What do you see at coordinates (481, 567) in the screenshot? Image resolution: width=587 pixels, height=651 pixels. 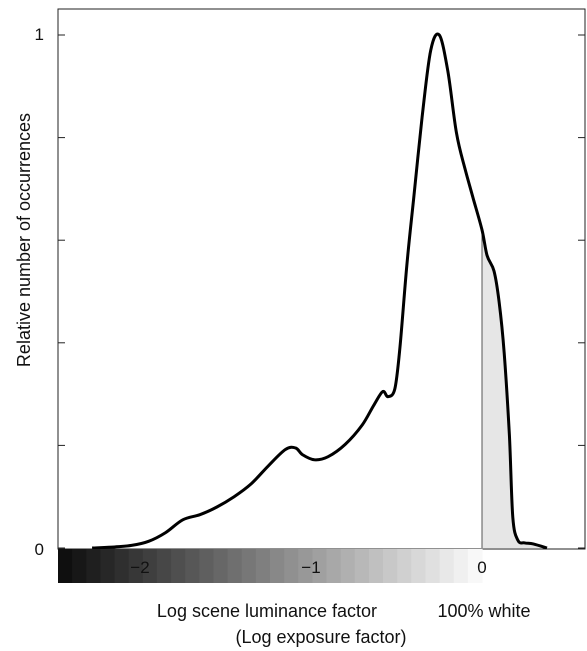 I see `x-tick-label-0: 0` at bounding box center [481, 567].